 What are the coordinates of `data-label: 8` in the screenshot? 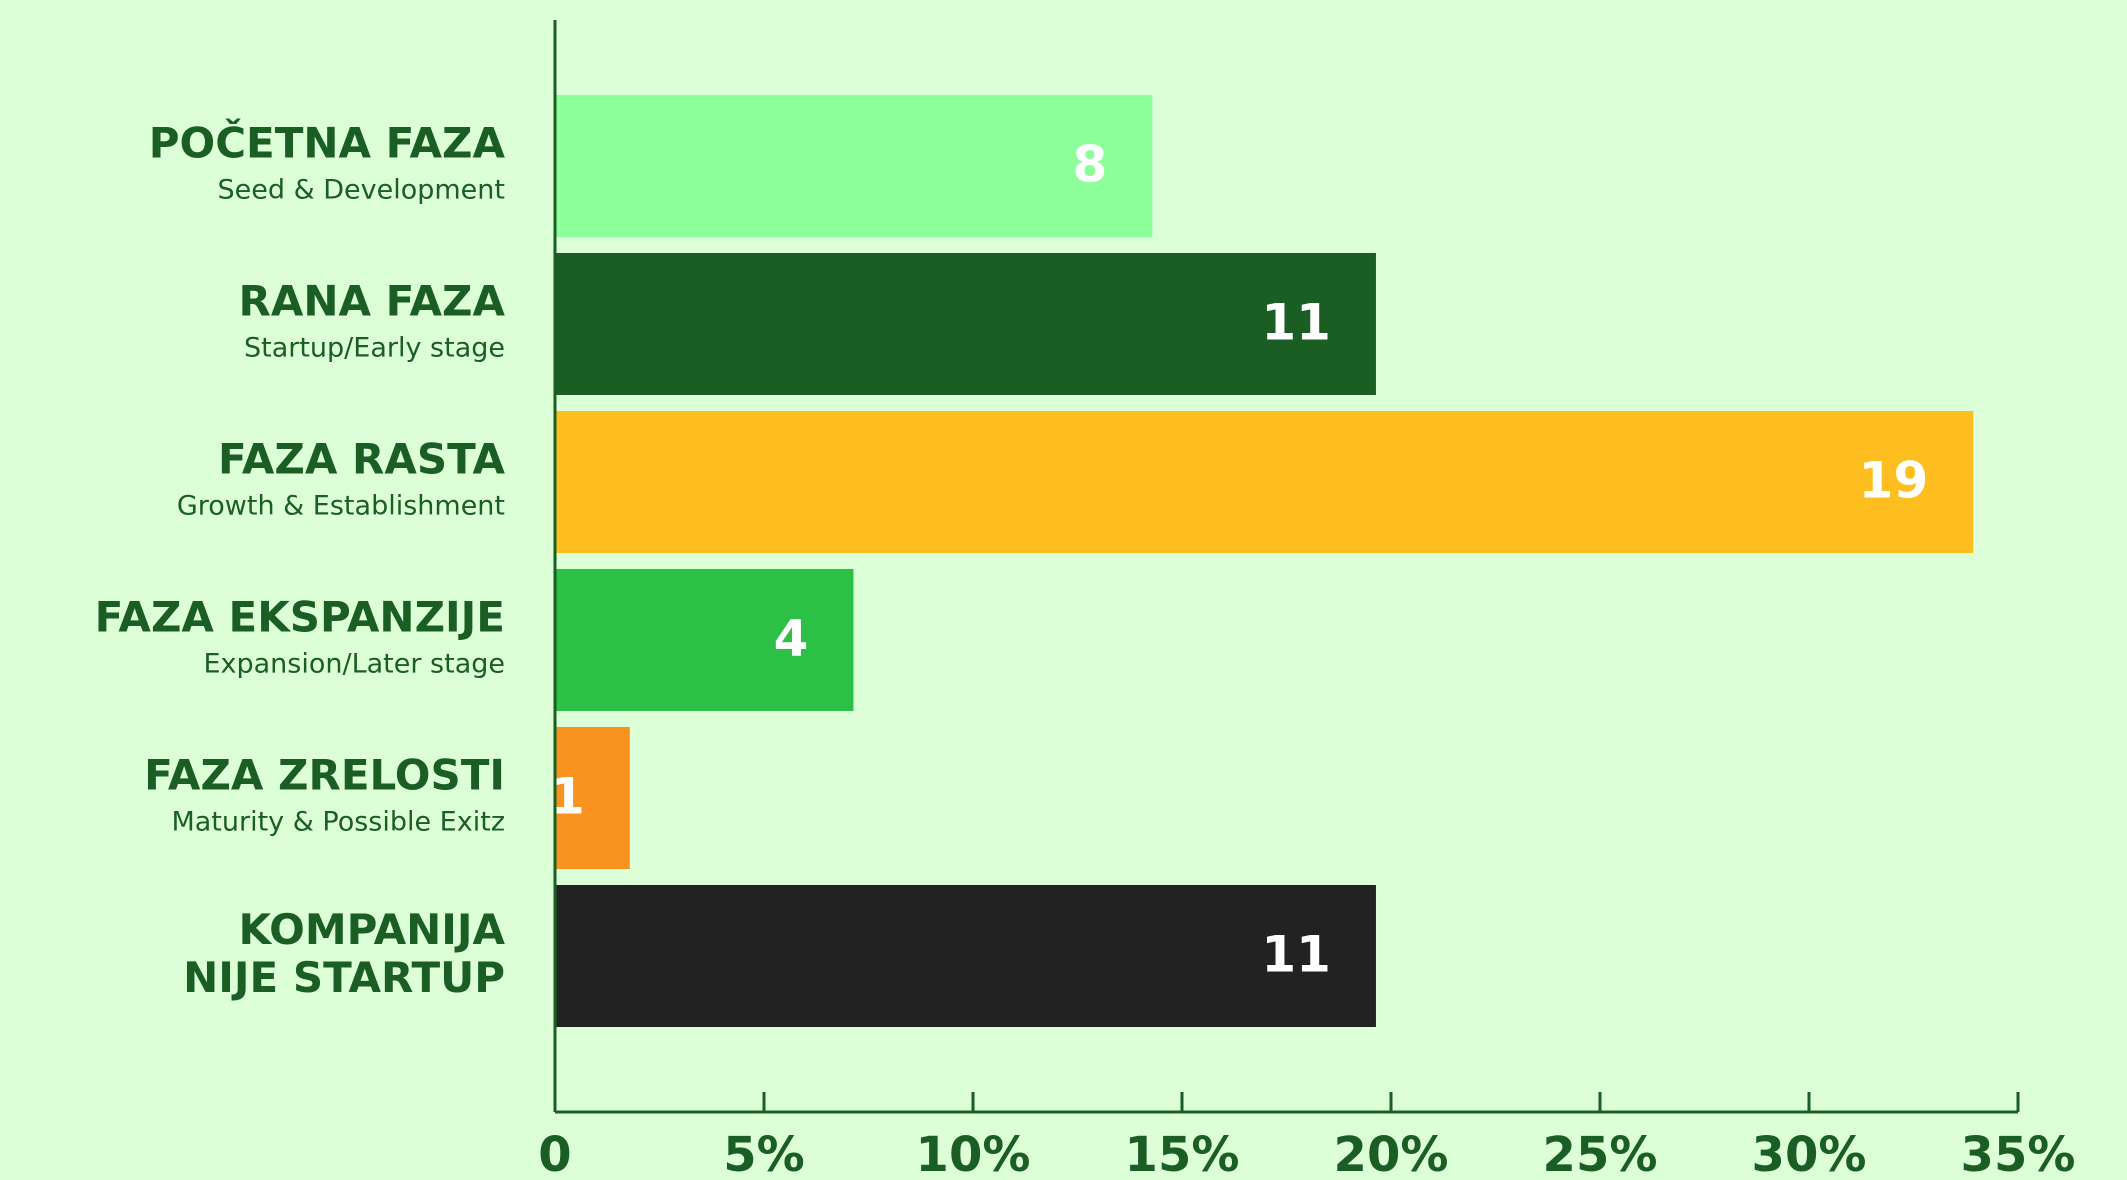 It's located at (1090, 165).